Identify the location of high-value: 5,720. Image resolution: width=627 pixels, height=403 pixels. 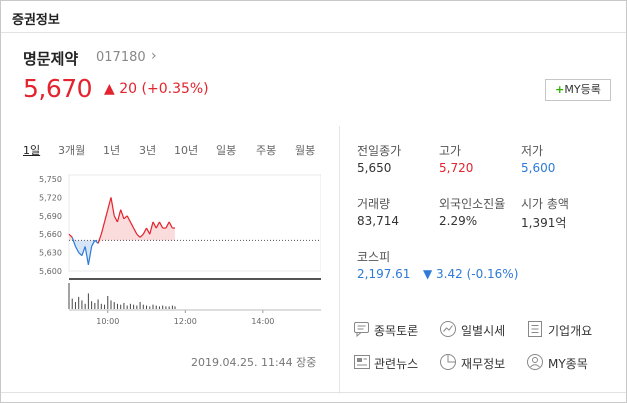
(456, 168).